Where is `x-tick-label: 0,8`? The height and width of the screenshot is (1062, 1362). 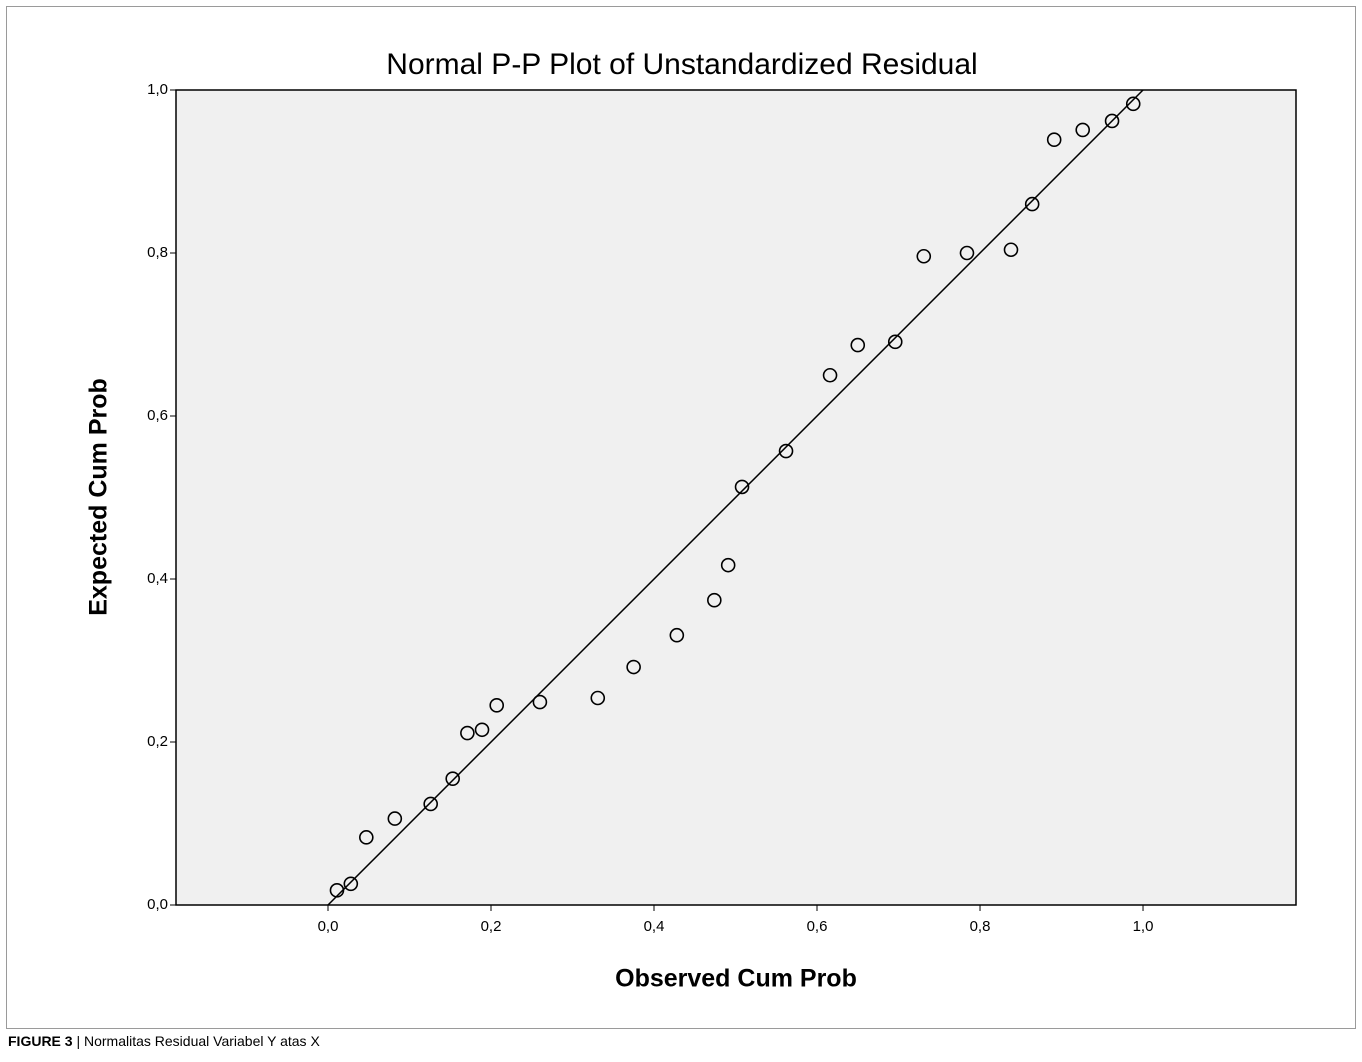
x-tick-label: 0,8 is located at coordinates (980, 926).